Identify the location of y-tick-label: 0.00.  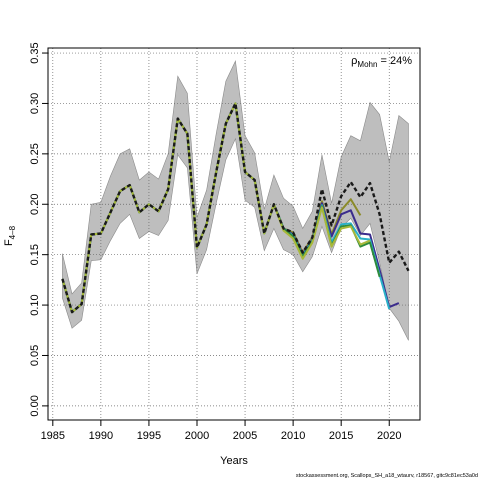
(35, 405).